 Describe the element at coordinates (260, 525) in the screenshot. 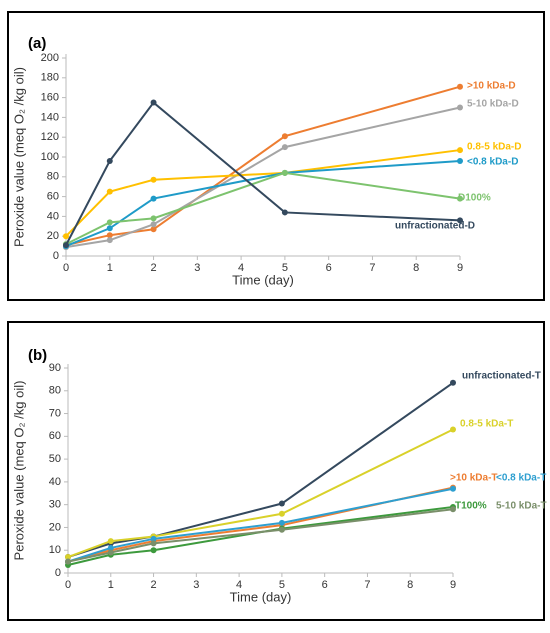

I see `series-line` at that location.